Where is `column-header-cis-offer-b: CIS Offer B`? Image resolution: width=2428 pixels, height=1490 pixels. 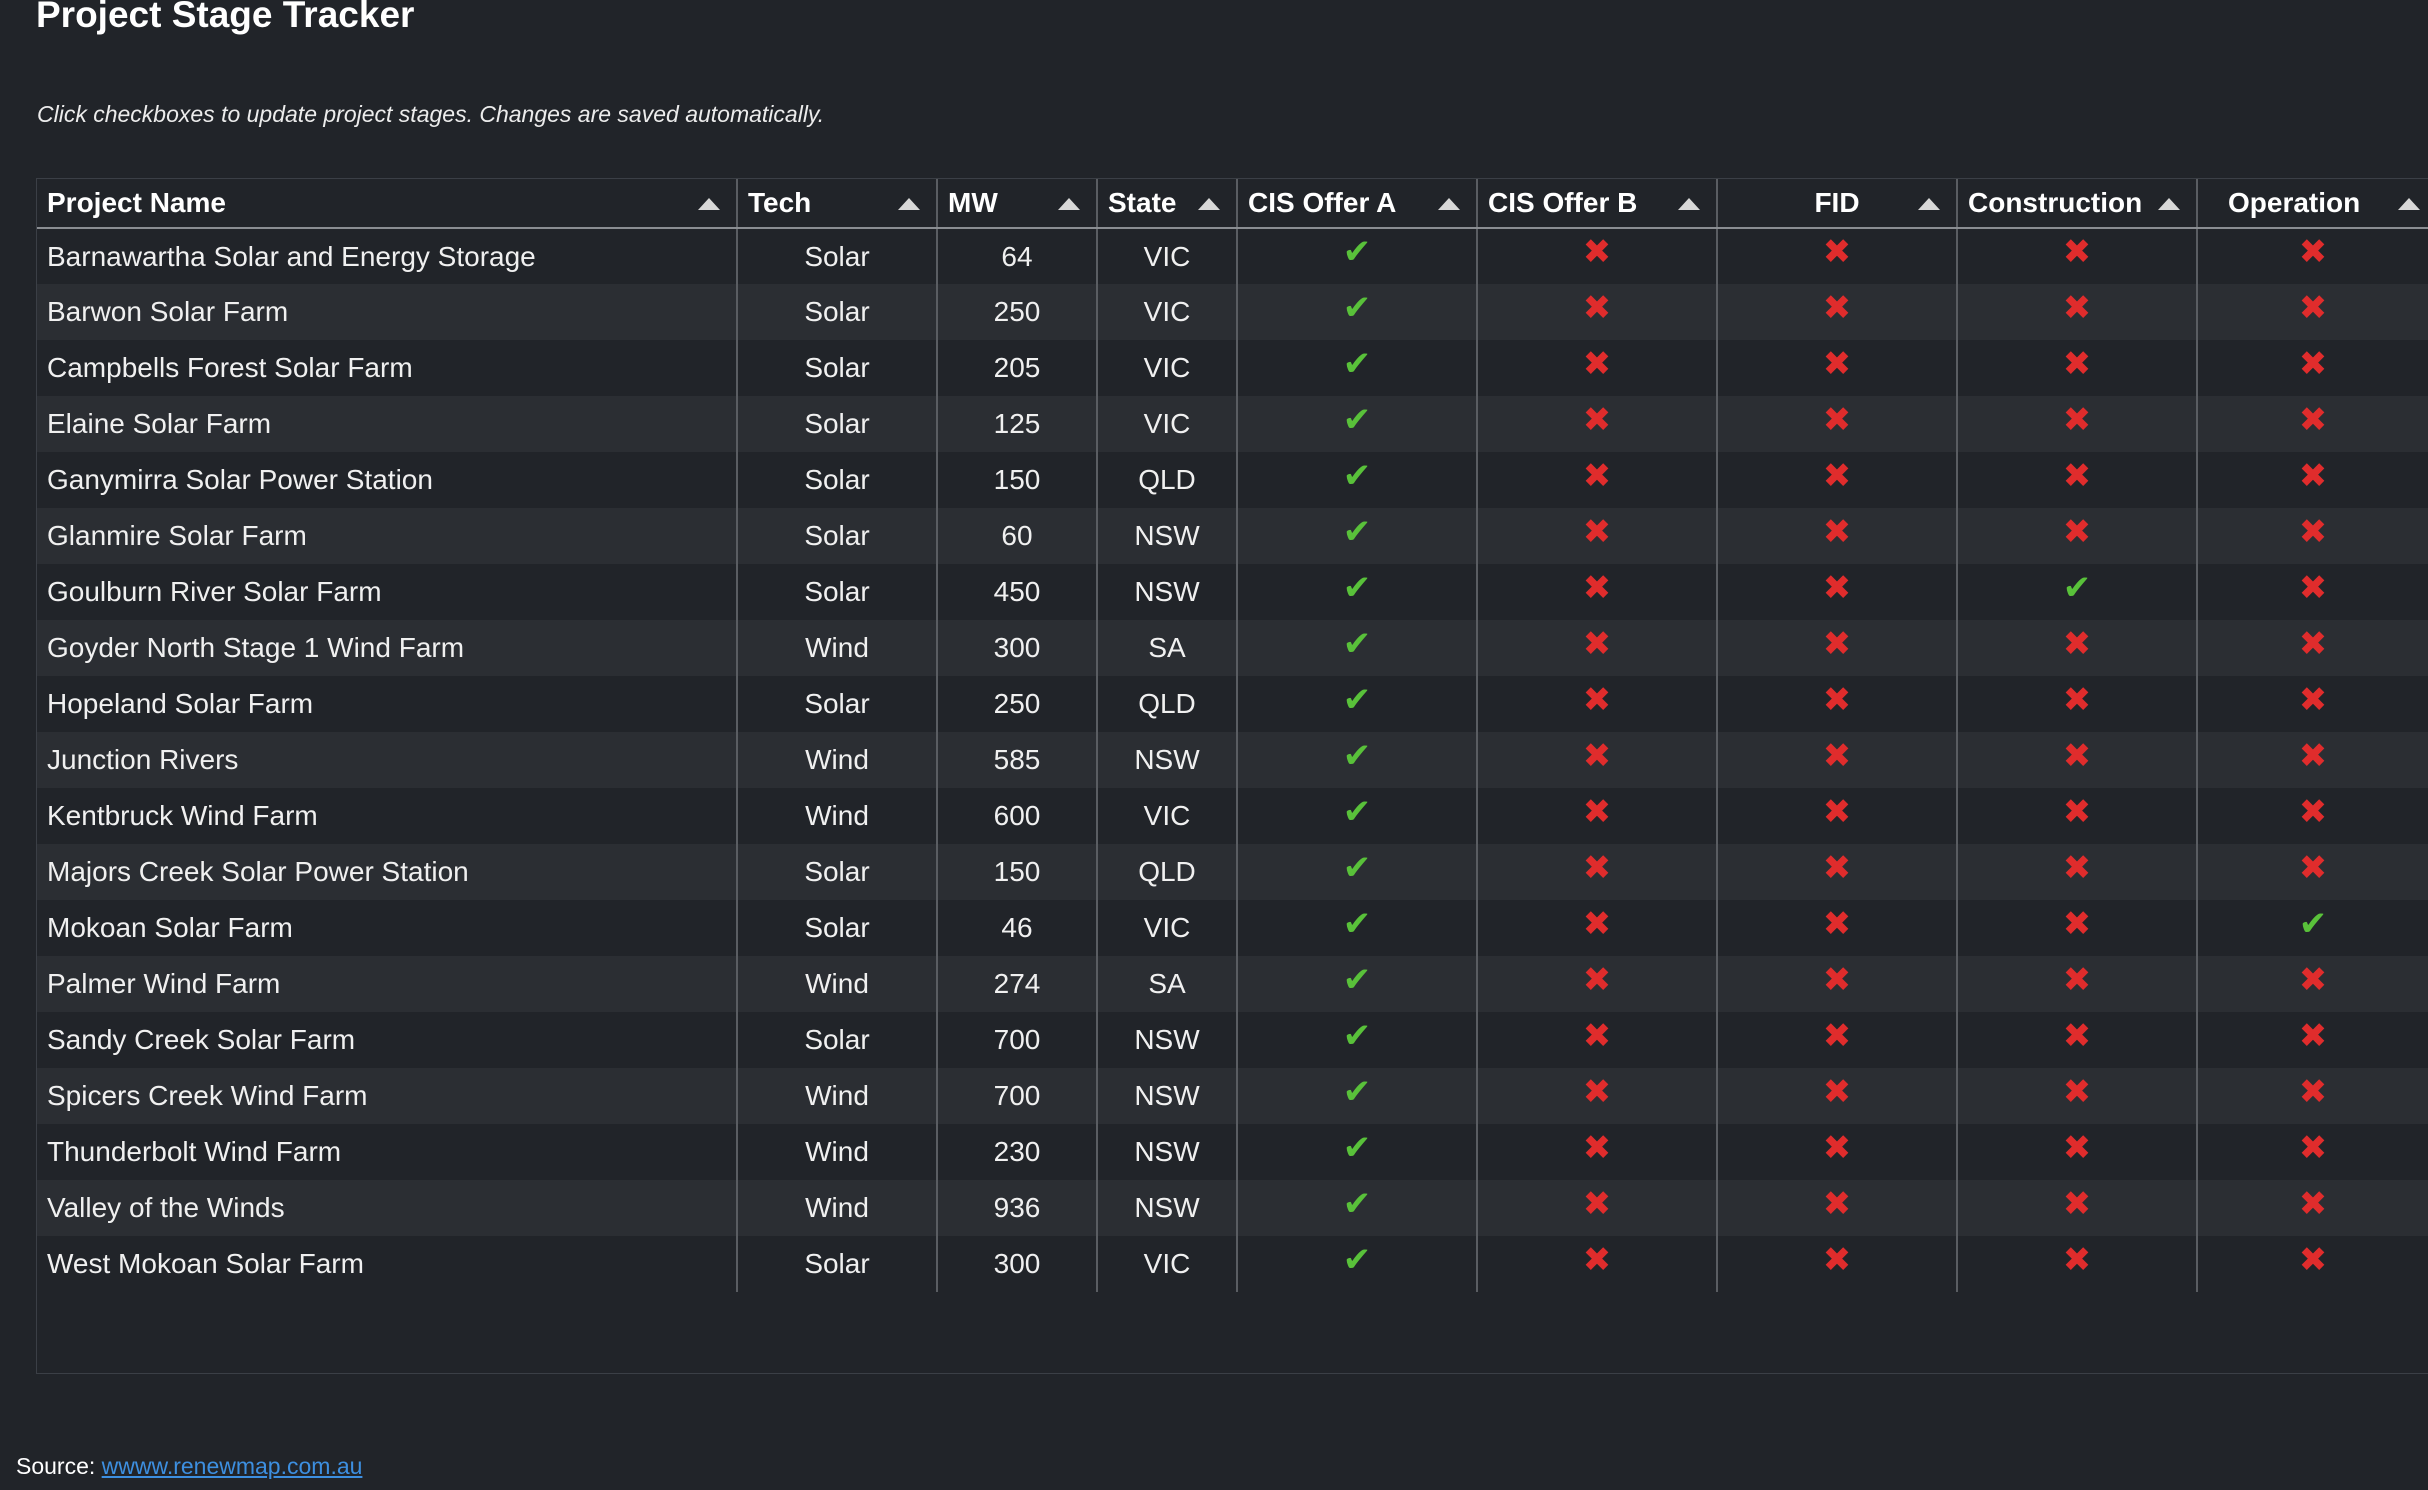 column-header-cis-offer-b: CIS Offer B is located at coordinates (1597, 204).